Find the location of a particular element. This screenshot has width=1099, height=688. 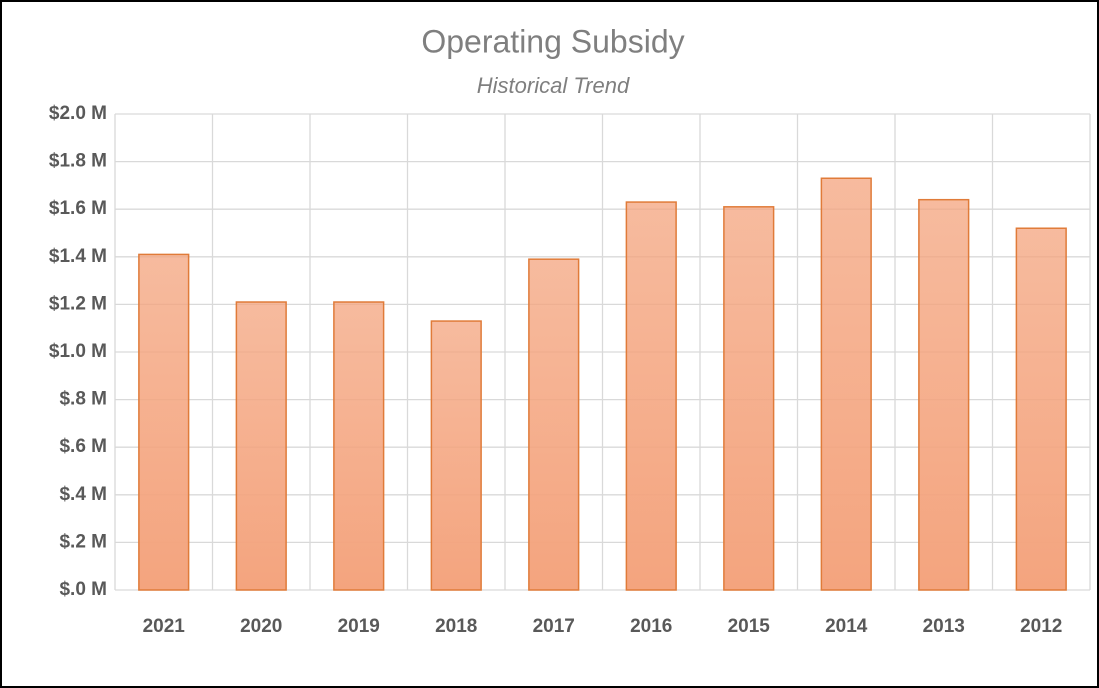

y-tick-label: $.8 M is located at coordinates (83, 399).